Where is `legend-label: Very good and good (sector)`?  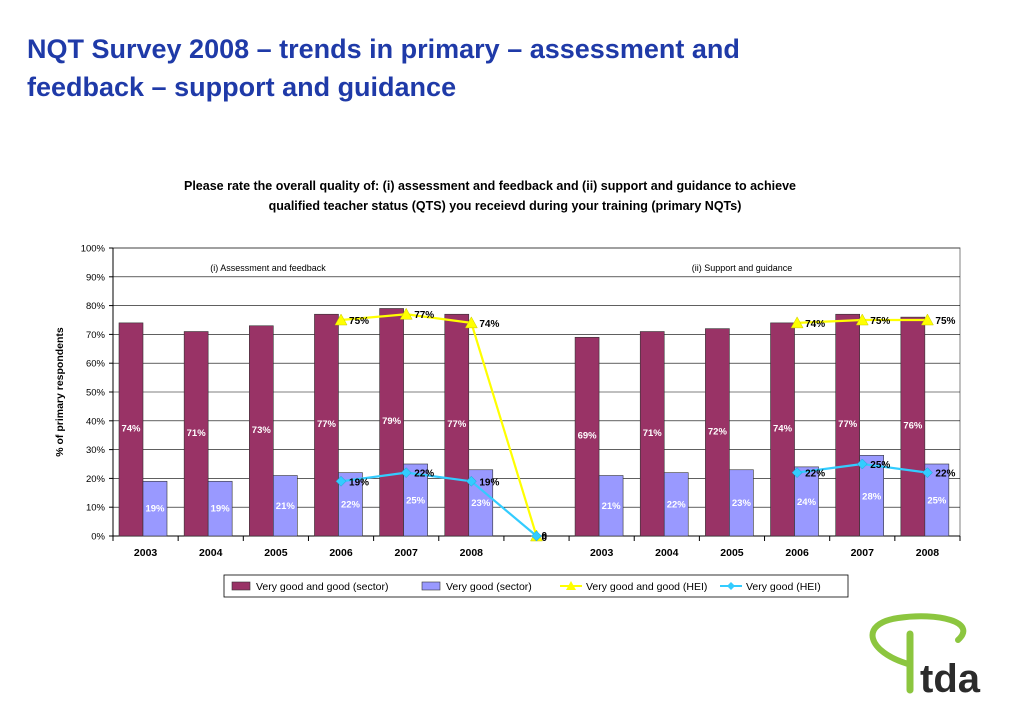
legend-label: Very good and good (sector) is located at coordinates (322, 587).